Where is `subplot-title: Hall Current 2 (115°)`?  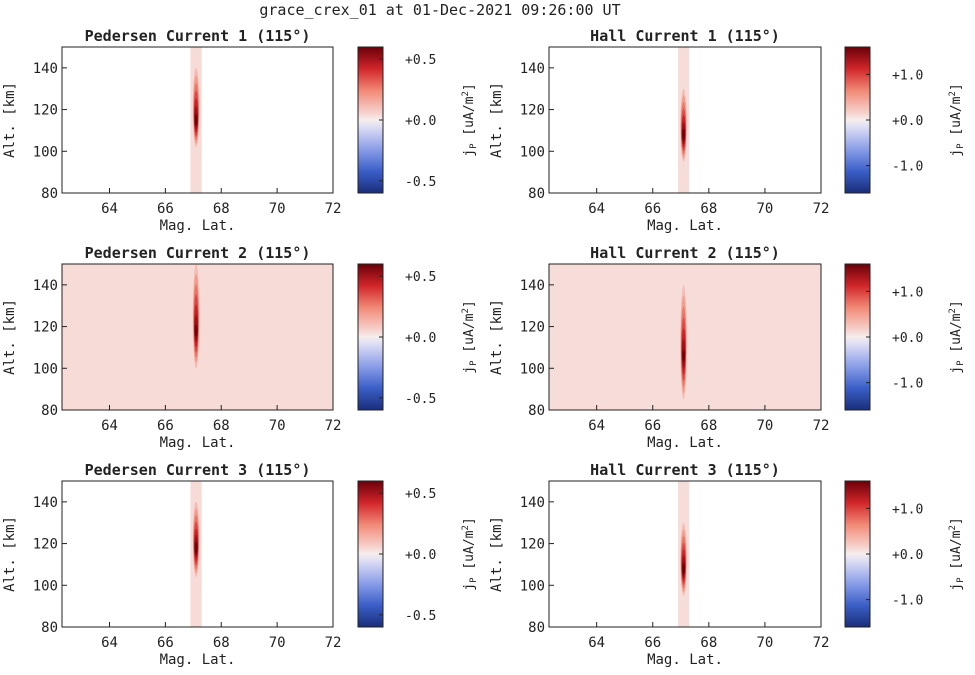
subplot-title: Hall Current 2 (115°) is located at coordinates (685, 253).